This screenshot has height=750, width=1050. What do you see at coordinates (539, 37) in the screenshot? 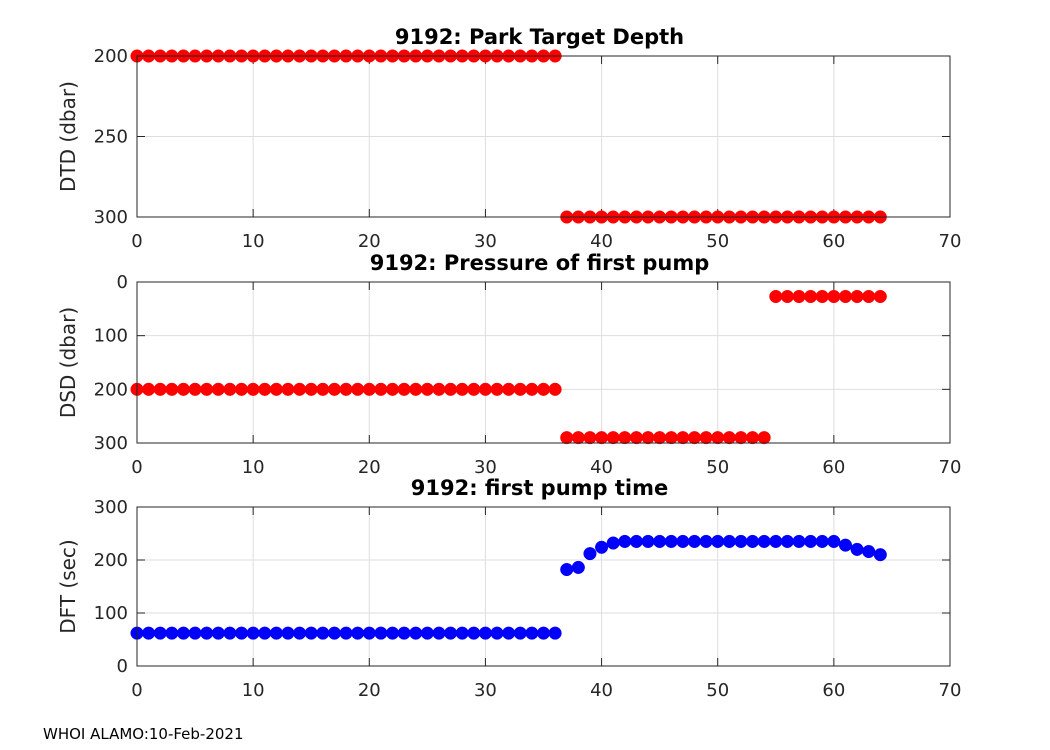
I see `chart-title: 9192: Park Target Depth` at bounding box center [539, 37].